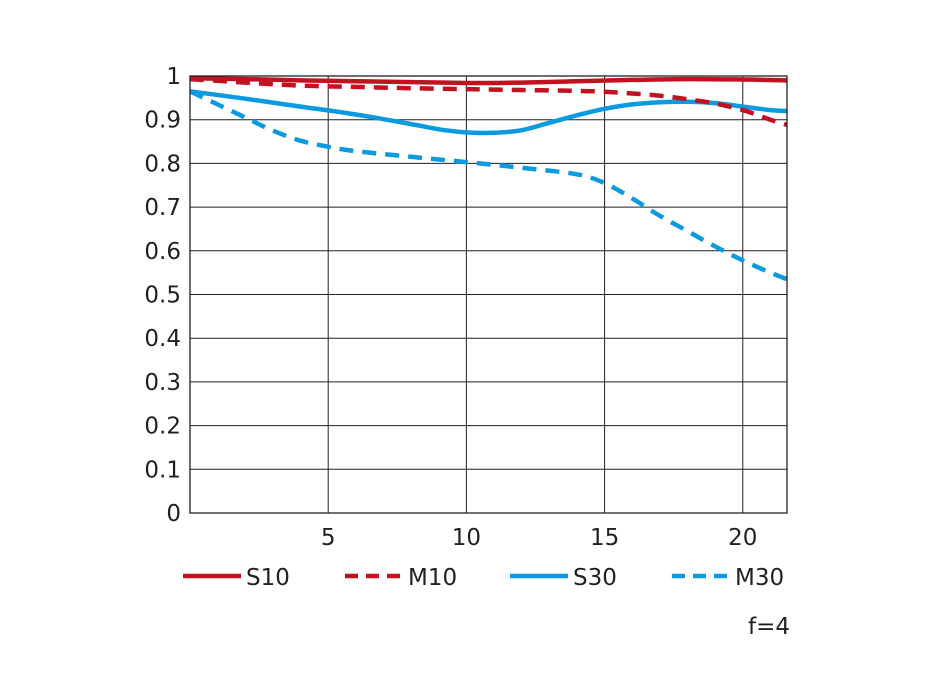 The image size is (932, 700). What do you see at coordinates (432, 578) in the screenshot?
I see `legend-label-m10: M10` at bounding box center [432, 578].